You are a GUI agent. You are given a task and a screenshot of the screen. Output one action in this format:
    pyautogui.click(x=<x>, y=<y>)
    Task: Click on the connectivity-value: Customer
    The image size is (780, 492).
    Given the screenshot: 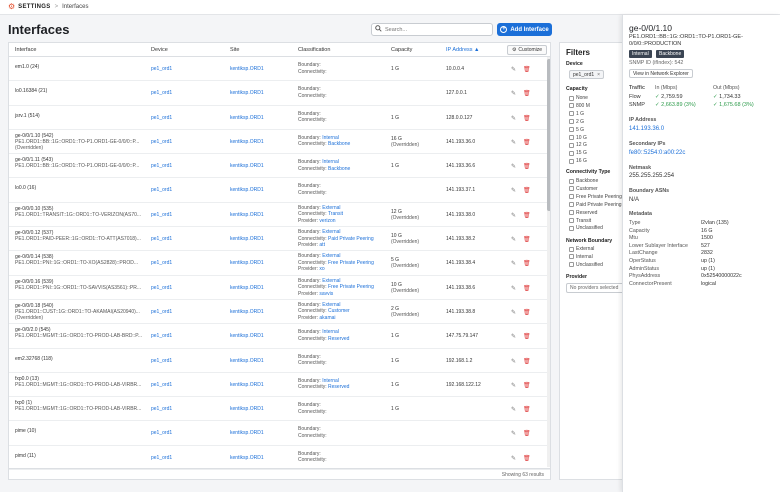 What is the action you would take?
    pyautogui.click(x=339, y=311)
    